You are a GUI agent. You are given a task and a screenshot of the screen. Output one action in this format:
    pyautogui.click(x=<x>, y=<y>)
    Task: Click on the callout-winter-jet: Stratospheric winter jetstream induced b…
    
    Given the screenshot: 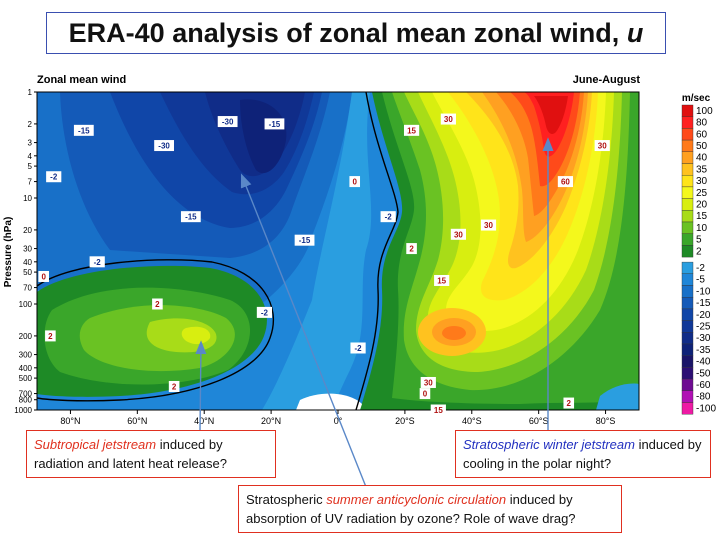 What is the action you would take?
    pyautogui.click(x=583, y=454)
    